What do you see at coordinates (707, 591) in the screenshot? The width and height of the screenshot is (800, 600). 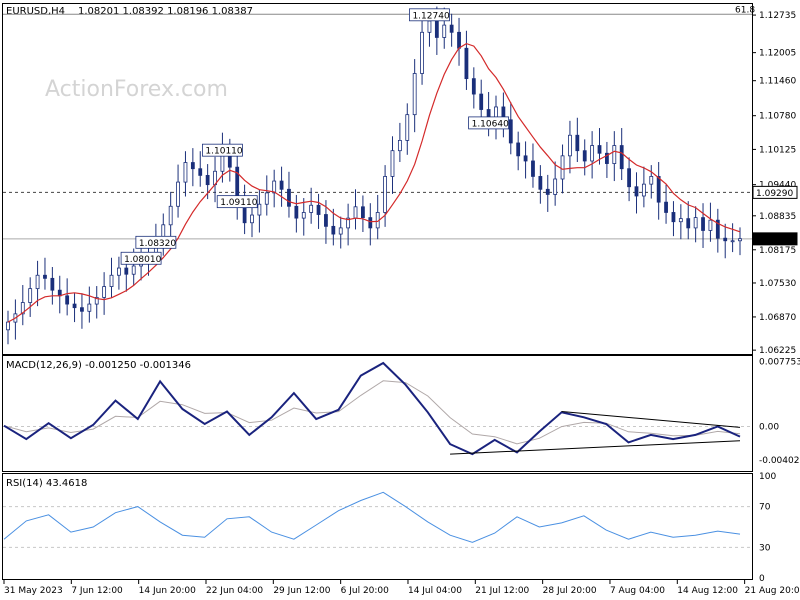 I see `time-tick-label: 14 Aug 12:00` at bounding box center [707, 591].